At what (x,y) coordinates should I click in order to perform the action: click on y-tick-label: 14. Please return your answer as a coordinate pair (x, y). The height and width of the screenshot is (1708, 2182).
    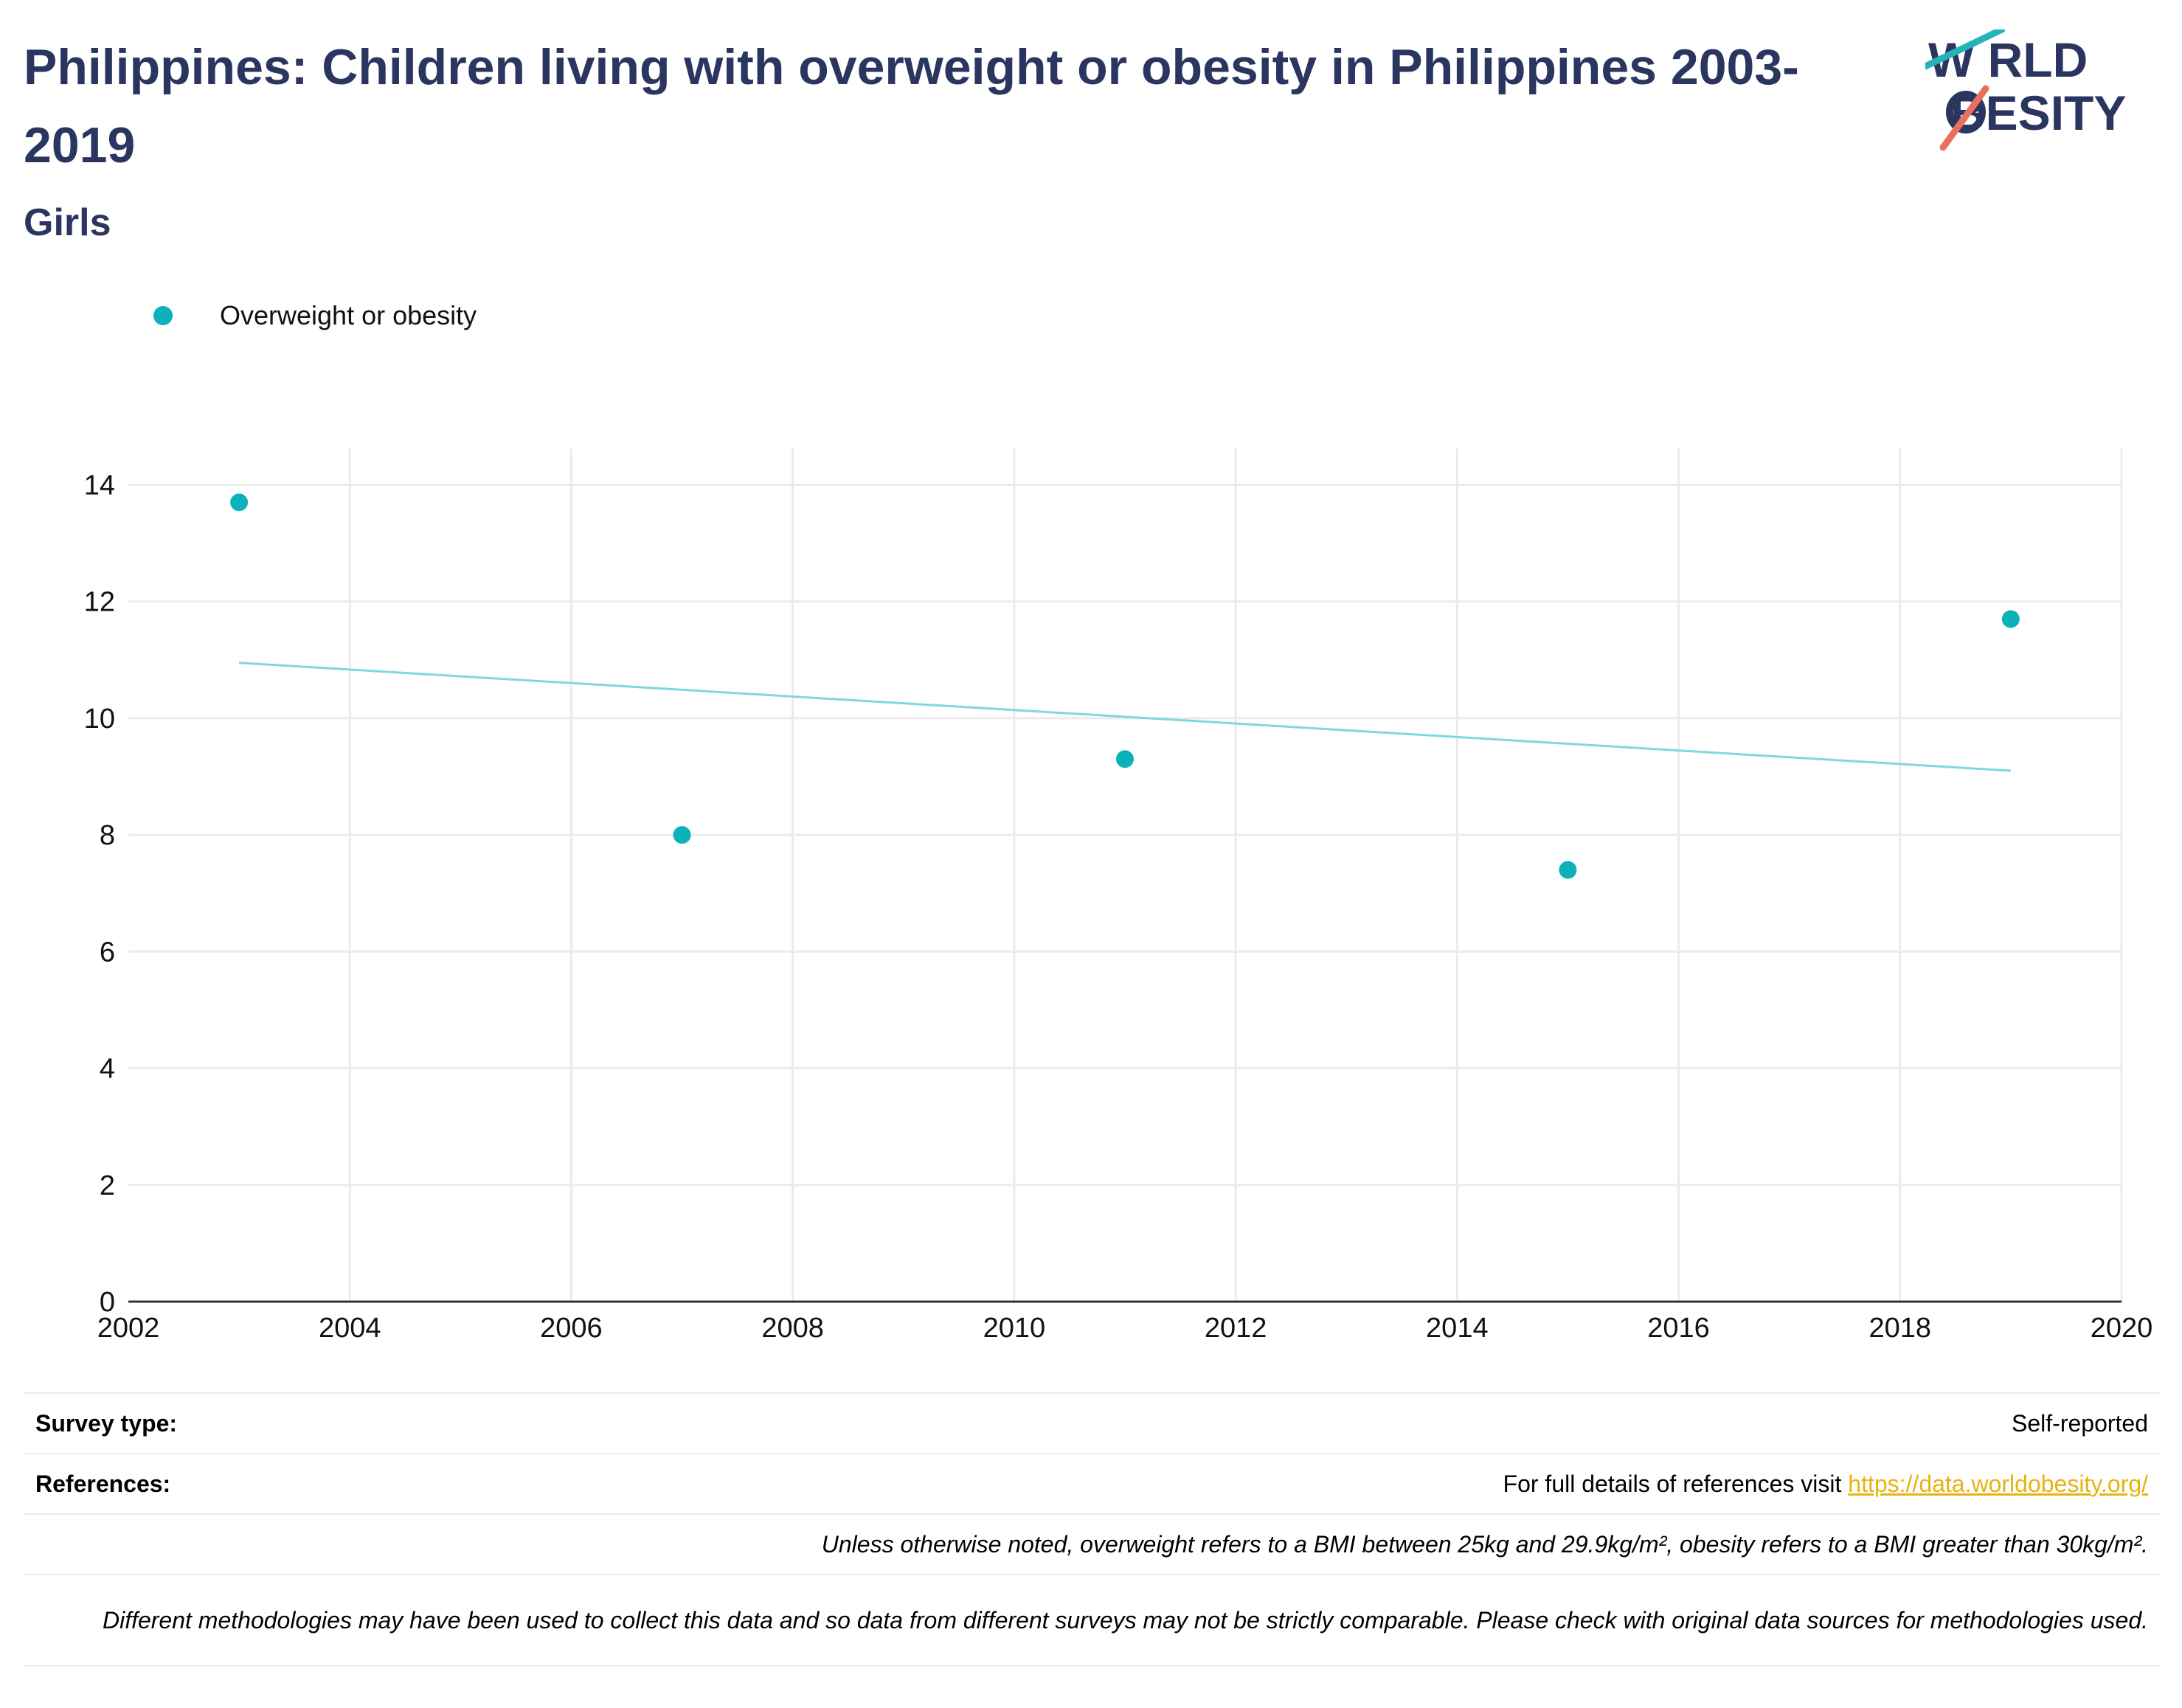
    Looking at the image, I should click on (99, 485).